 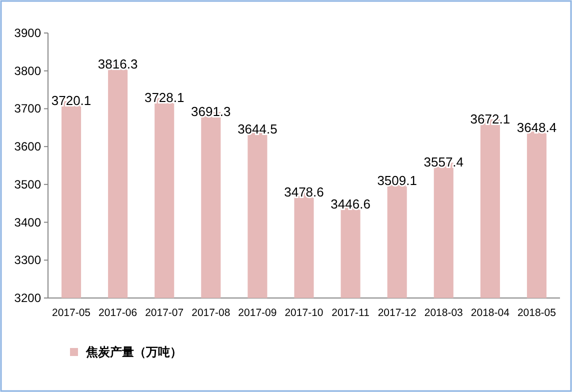 What do you see at coordinates (28, 71) in the screenshot?
I see `y-tick-label: 3800` at bounding box center [28, 71].